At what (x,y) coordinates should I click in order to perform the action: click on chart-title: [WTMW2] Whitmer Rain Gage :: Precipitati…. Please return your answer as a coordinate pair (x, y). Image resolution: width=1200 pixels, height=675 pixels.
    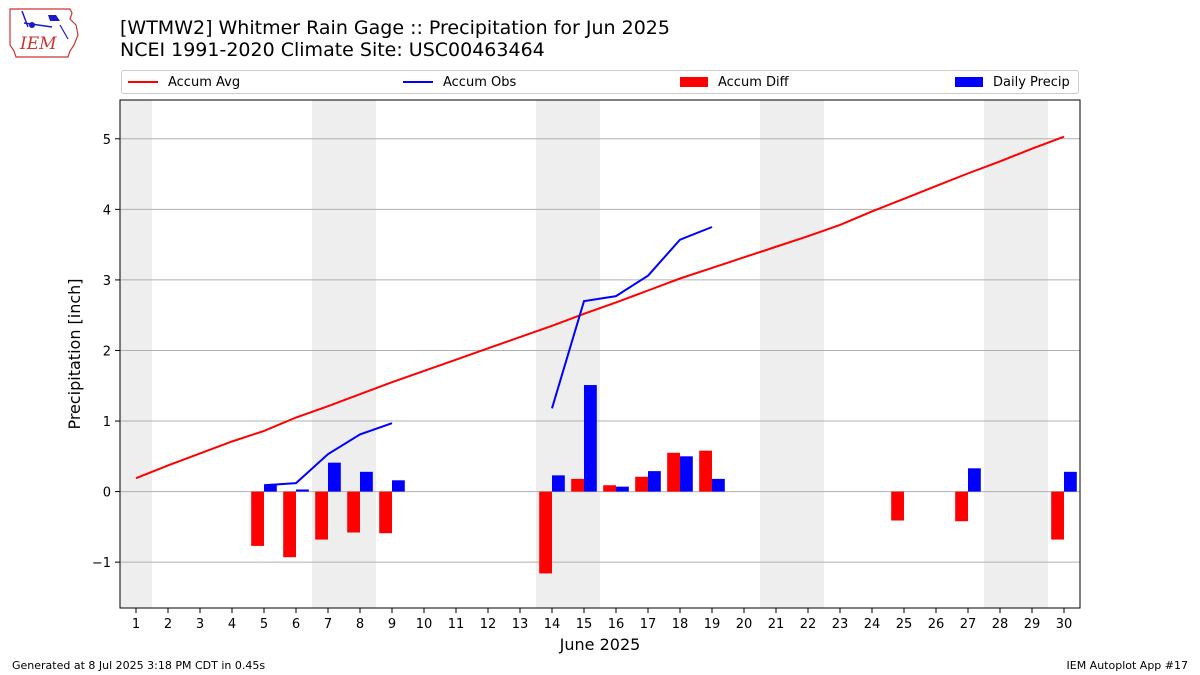
    Looking at the image, I should click on (395, 39).